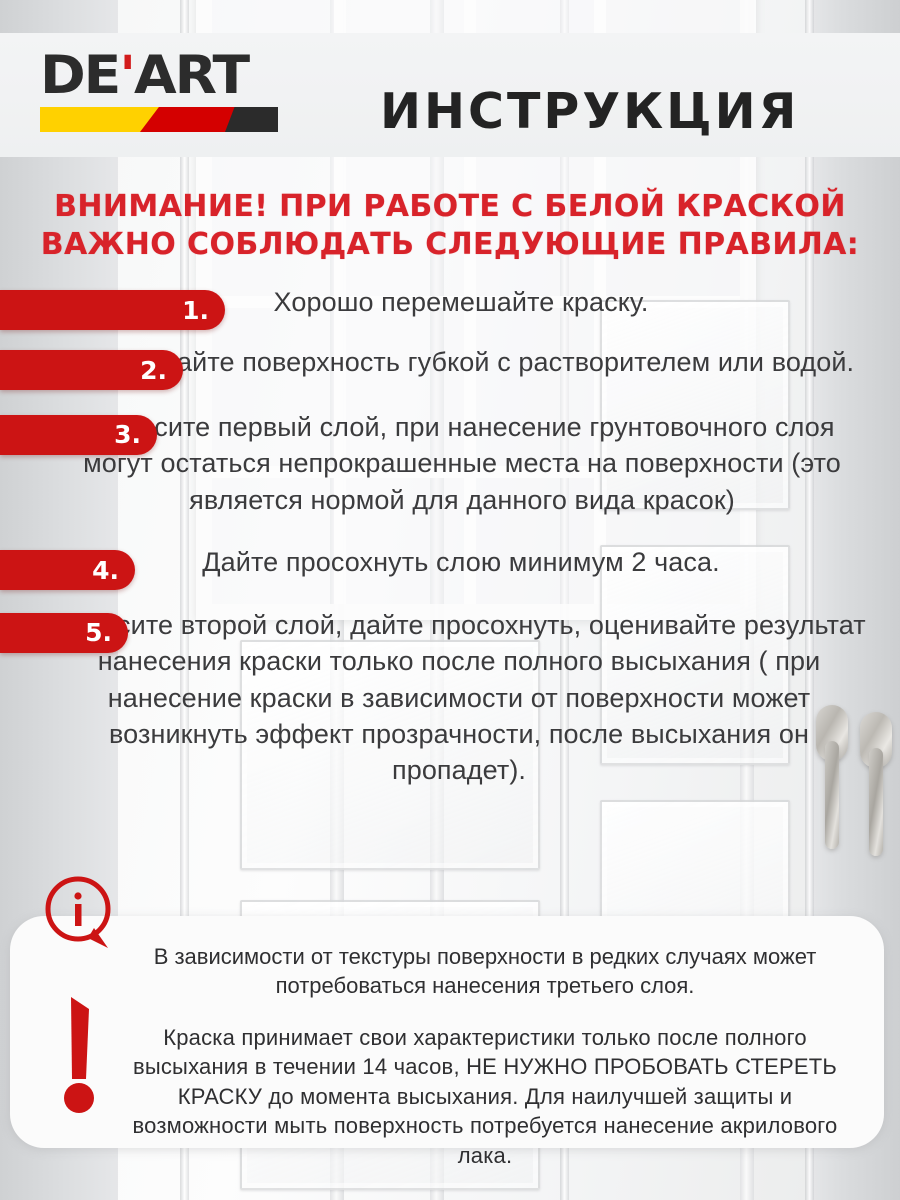  Describe the element at coordinates (832, 795) in the screenshot. I see `handle-lever` at that location.